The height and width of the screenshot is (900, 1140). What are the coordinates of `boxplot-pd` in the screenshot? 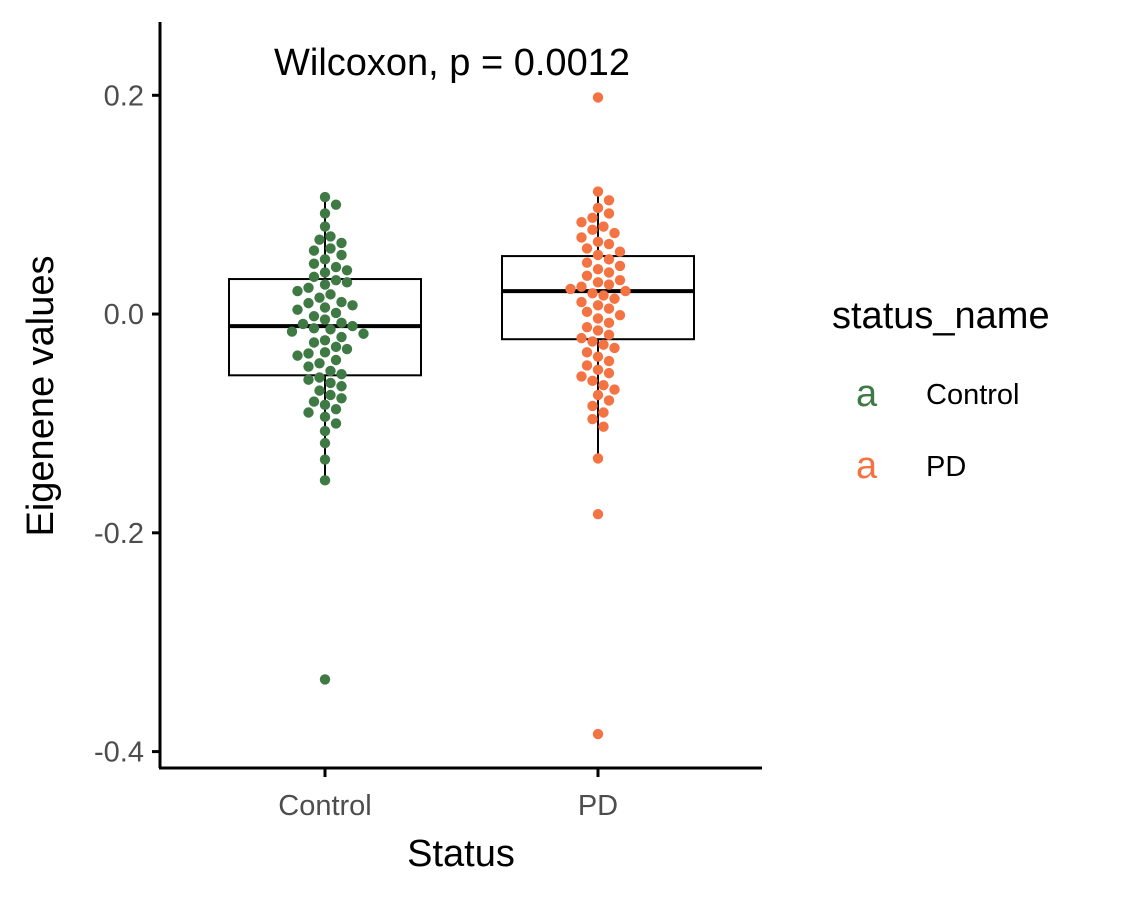 It's located at (598, 325).